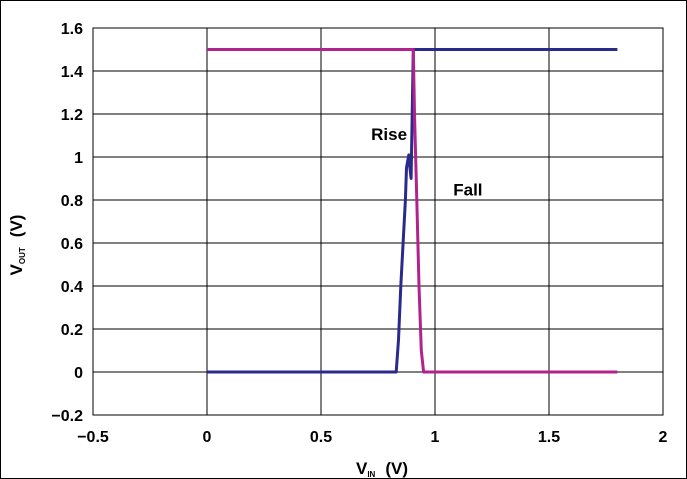 This screenshot has height=479, width=687. What do you see at coordinates (372, 437) in the screenshot?
I see `x-tick-labels: −0.5 0 0.5 1 1.5 2` at bounding box center [372, 437].